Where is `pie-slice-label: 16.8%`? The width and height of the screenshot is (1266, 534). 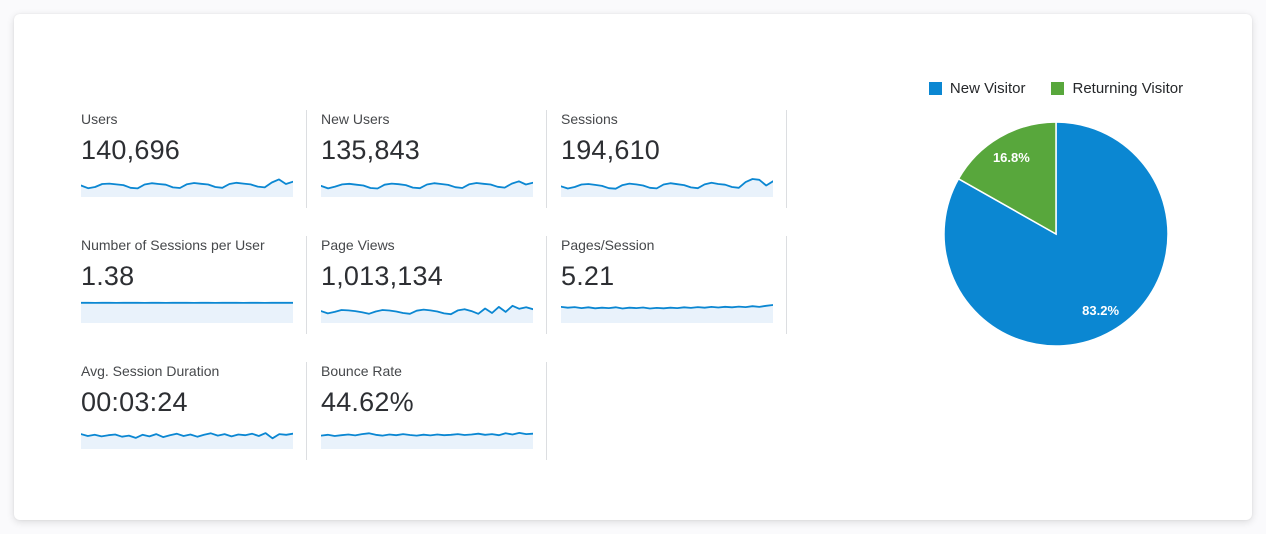
pie-slice-label: 16.8% is located at coordinates (1011, 157).